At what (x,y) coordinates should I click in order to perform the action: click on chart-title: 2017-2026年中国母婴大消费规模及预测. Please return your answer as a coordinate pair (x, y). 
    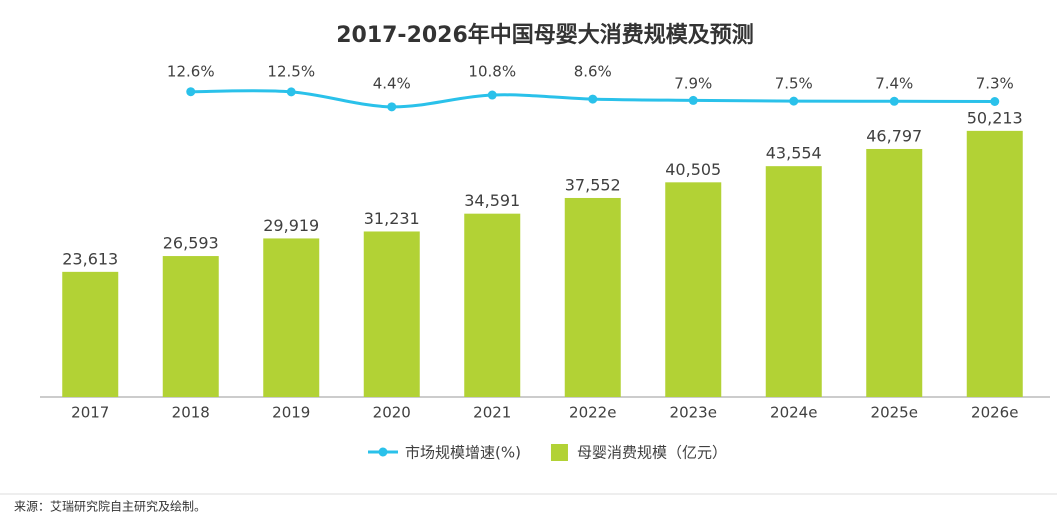
    Looking at the image, I should click on (545, 35).